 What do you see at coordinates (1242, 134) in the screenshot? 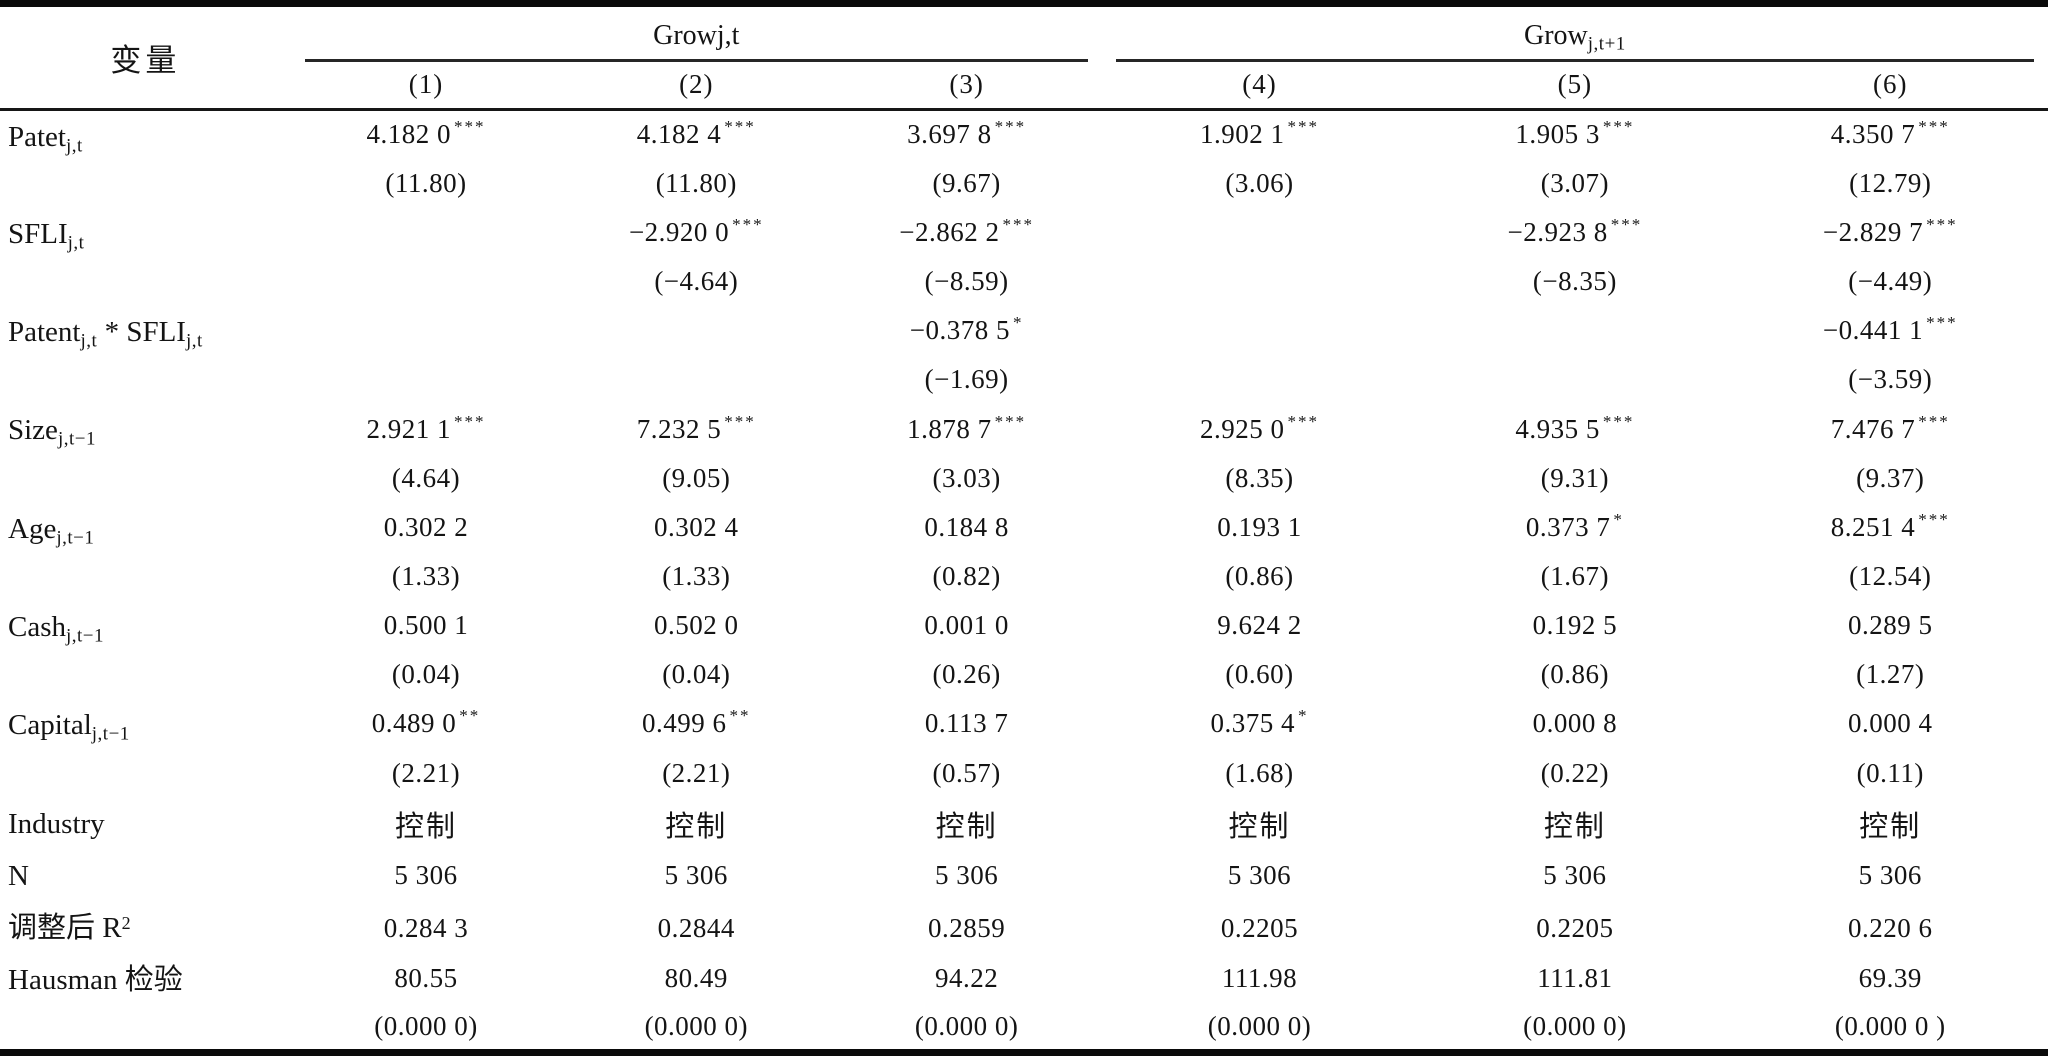
I see `cell-value: 1.902 1` at bounding box center [1242, 134].